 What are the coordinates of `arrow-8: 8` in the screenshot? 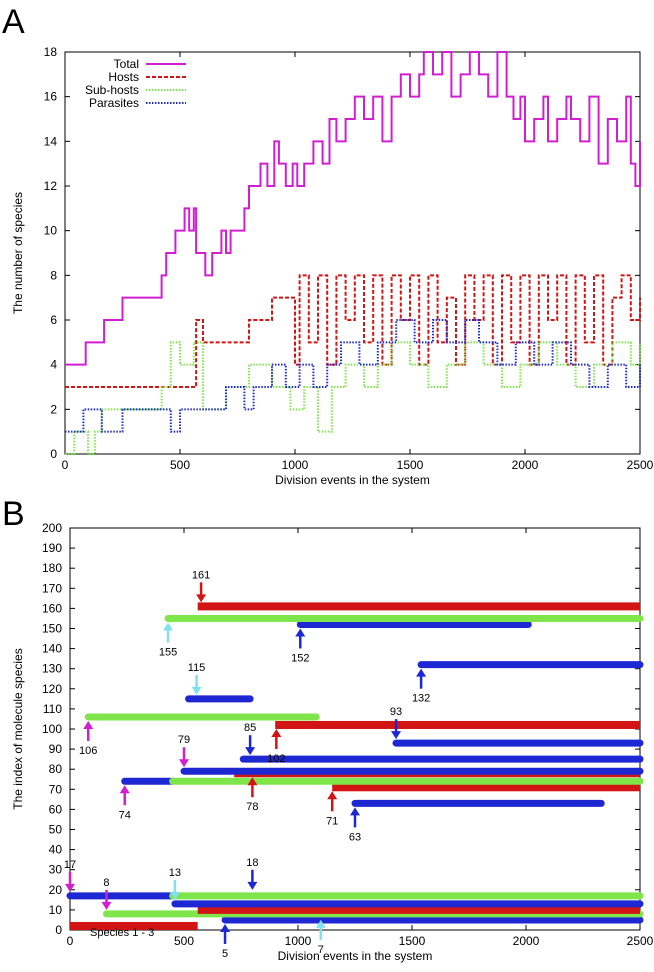 It's located at (106, 893).